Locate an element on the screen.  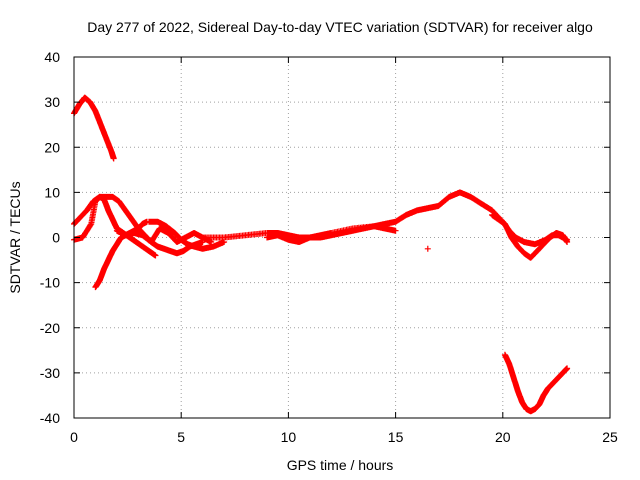
marker-path-arc-a is located at coordinates (94, 128).